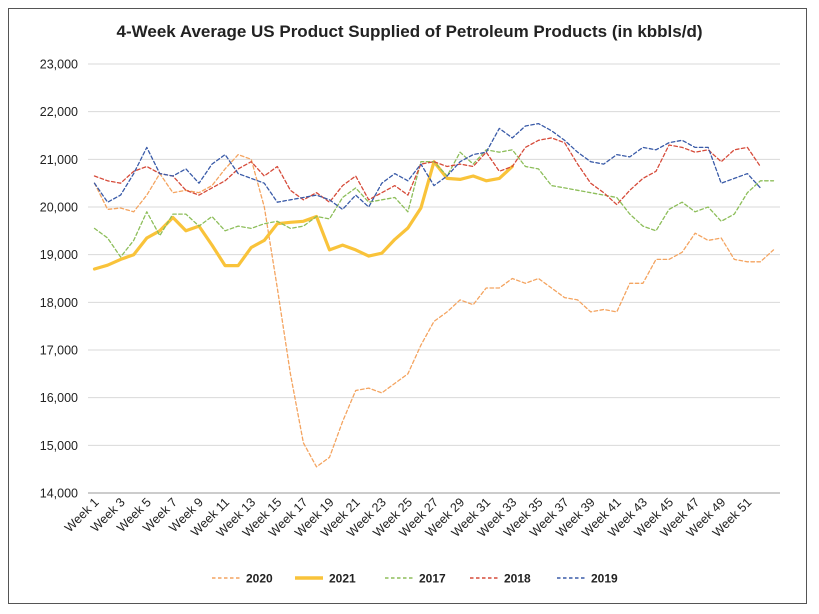 This screenshot has height=614, width=819. I want to click on legend-label-2020: 2020, so click(259, 579).